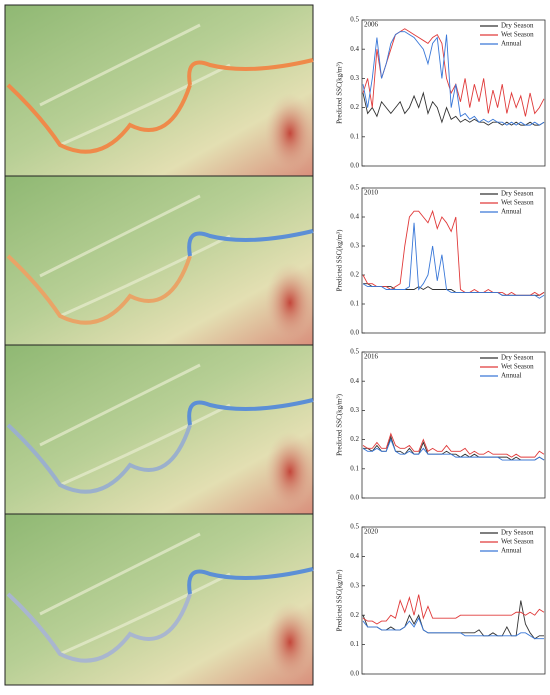 The image size is (550, 695). What do you see at coordinates (371, 25) in the screenshot?
I see `year-annotation: 2006` at bounding box center [371, 25].